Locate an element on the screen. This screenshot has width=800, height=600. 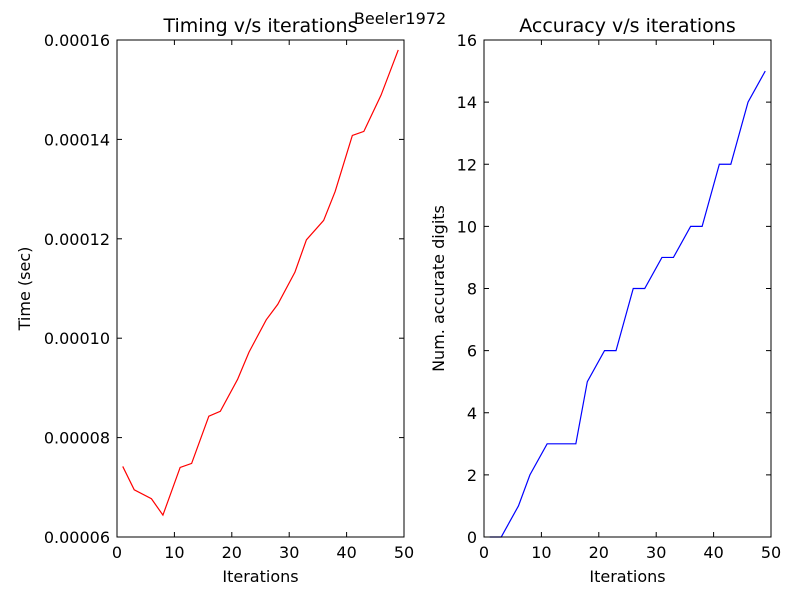
accuracy-y-tick-label: 10 is located at coordinates (467, 226).